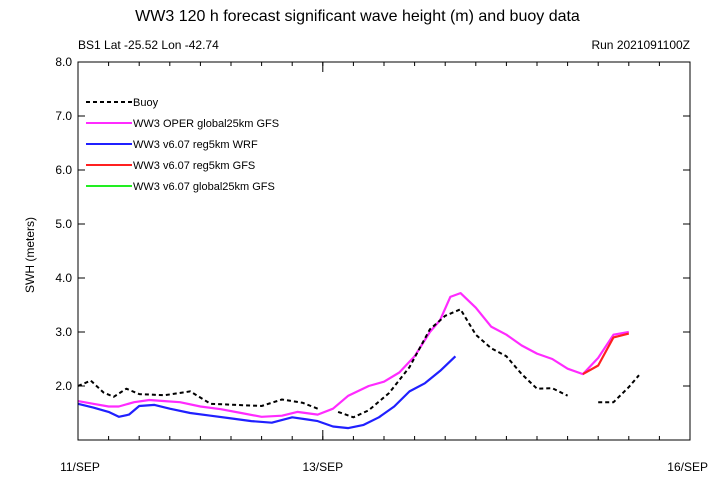 The image size is (715, 479). I want to click on y-tick-label: 5.0, so click(63, 224).